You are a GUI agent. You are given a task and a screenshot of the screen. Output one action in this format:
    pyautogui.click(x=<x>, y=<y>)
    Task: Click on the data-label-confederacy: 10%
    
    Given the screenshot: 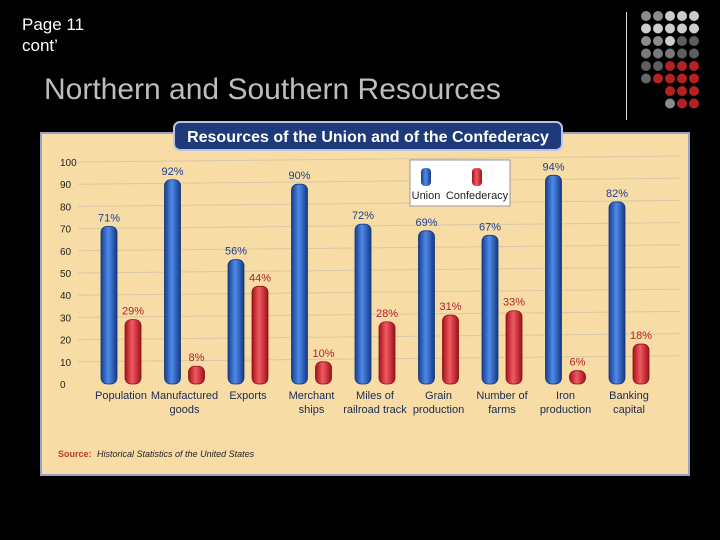 What is the action you would take?
    pyautogui.click(x=323, y=354)
    